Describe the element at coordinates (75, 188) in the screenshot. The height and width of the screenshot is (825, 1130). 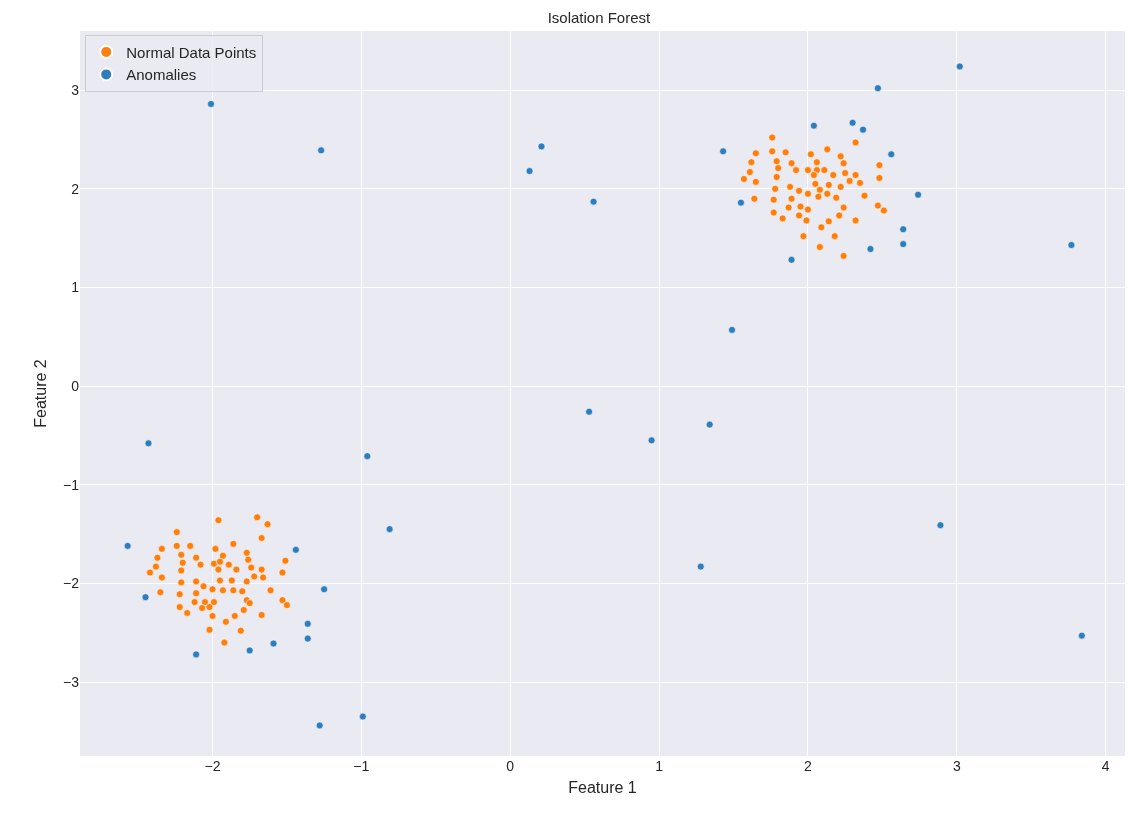
I see `y-tick-label: 2` at that location.